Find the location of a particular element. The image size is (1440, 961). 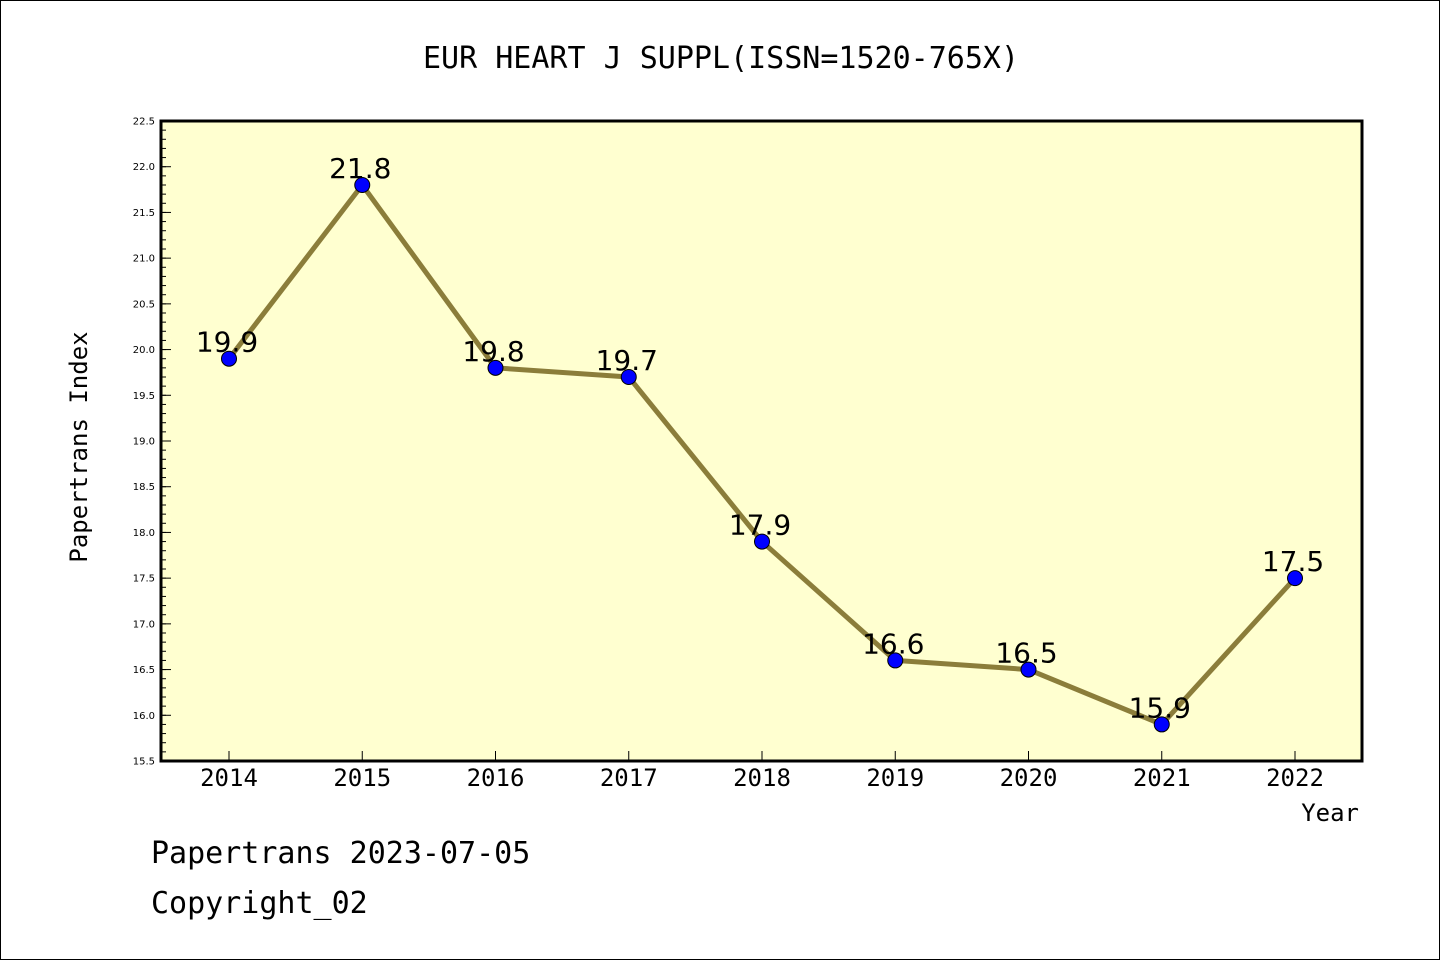

data-label: 17.9 is located at coordinates (760, 525).